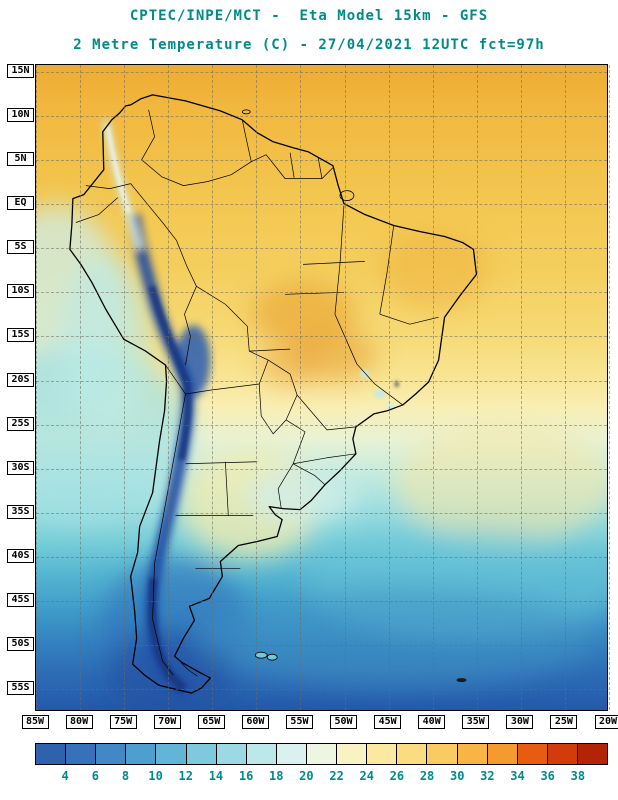 The width and height of the screenshot is (618, 800). What do you see at coordinates (517, 776) in the screenshot?
I see `colorbar-tick-34: 34` at bounding box center [517, 776].